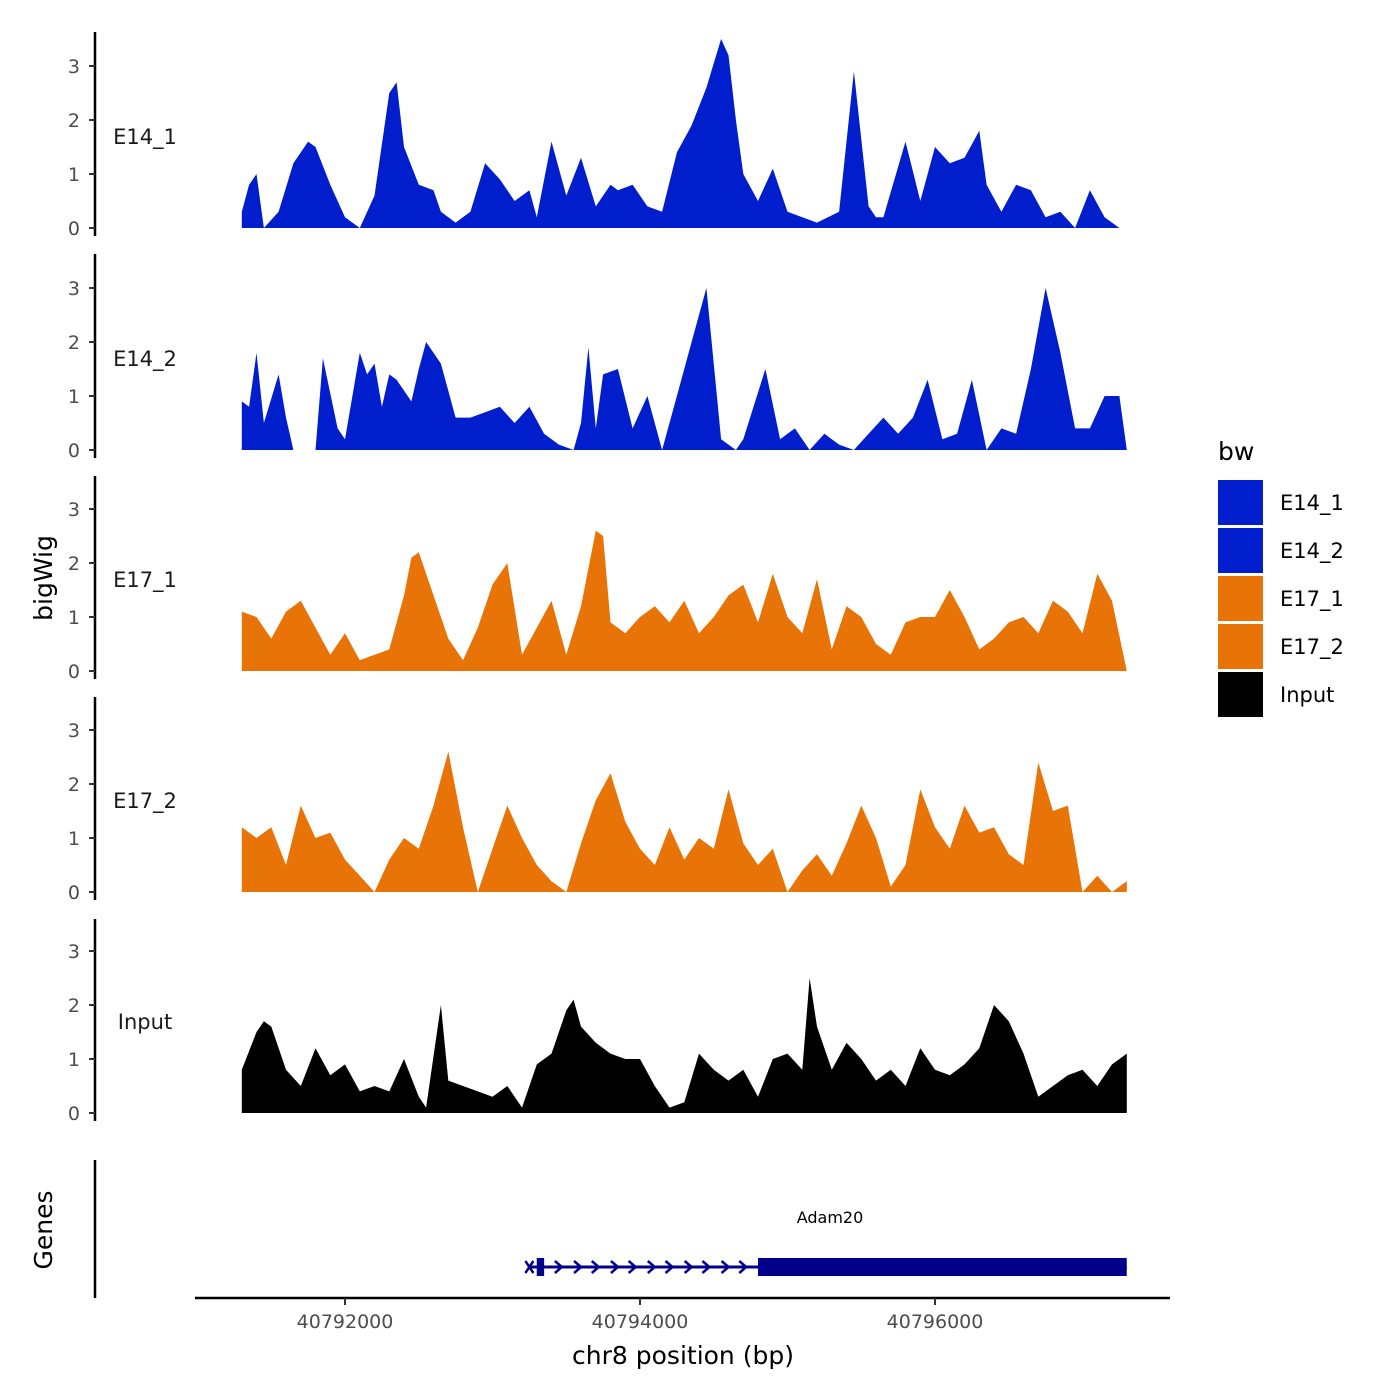 This screenshot has width=1400, height=1400. Describe the element at coordinates (1312, 647) in the screenshot. I see `legend-label-E17_2: E17_2` at that location.